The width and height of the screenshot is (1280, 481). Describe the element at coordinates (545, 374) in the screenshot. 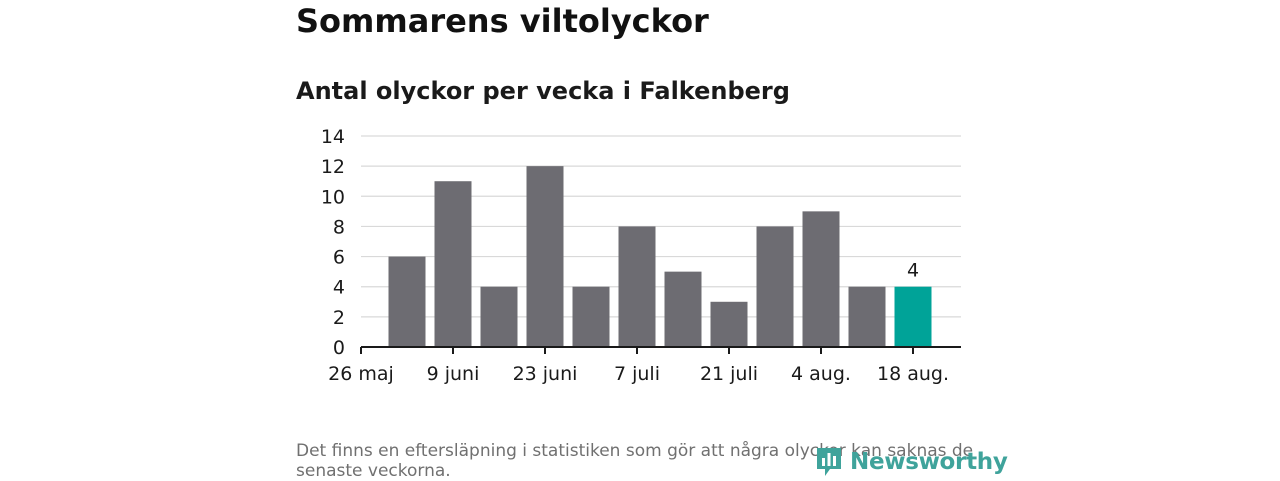

I see `x-tick-label: 23 juni` at that location.